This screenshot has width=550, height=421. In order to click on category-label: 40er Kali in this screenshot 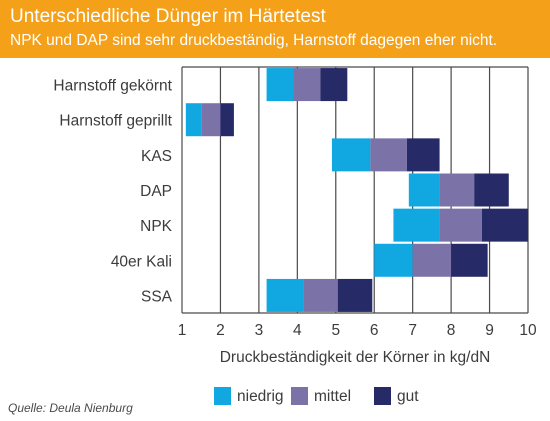, I will do `click(141, 261)`.